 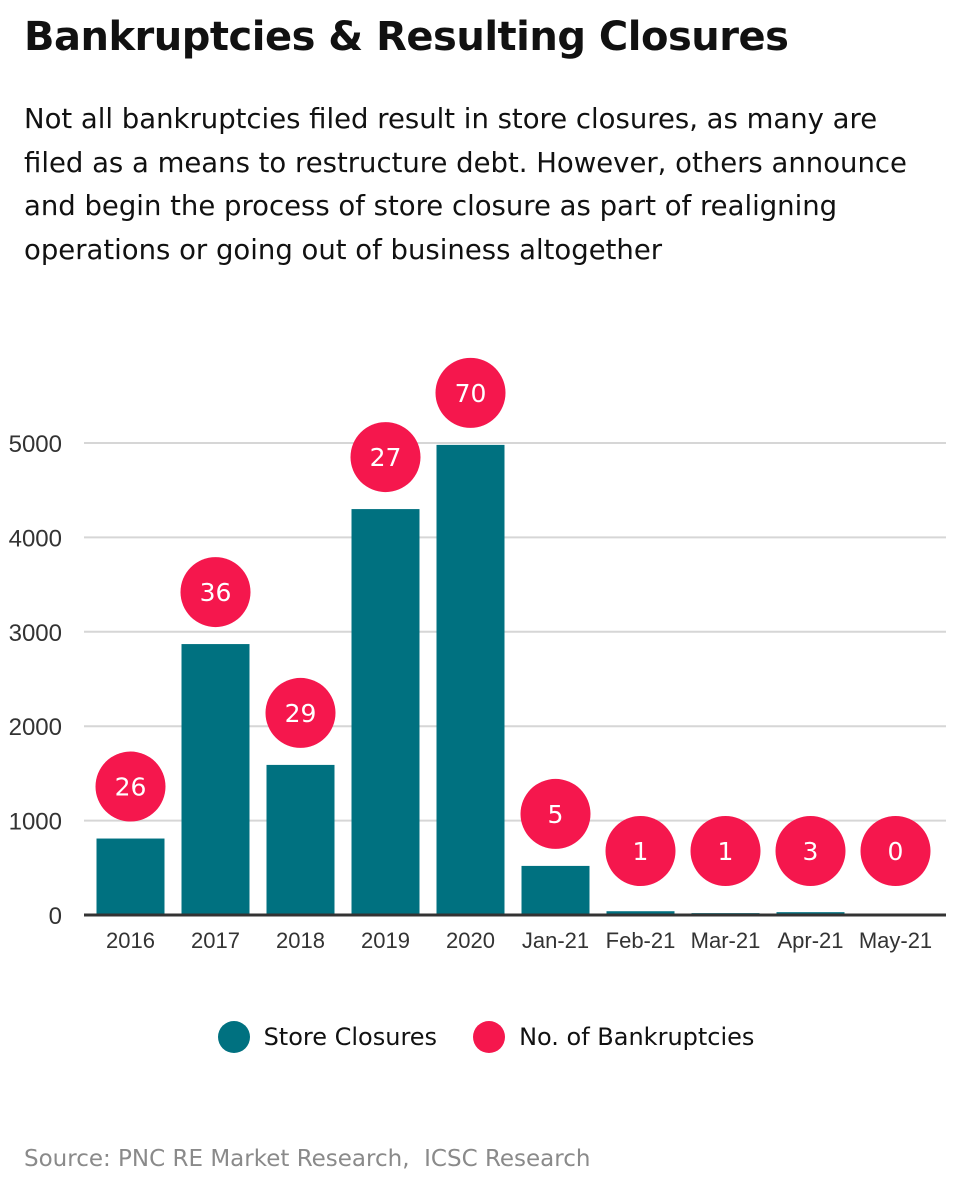 What do you see at coordinates (233, 1037) in the screenshot?
I see `store-closures-swatch` at bounding box center [233, 1037].